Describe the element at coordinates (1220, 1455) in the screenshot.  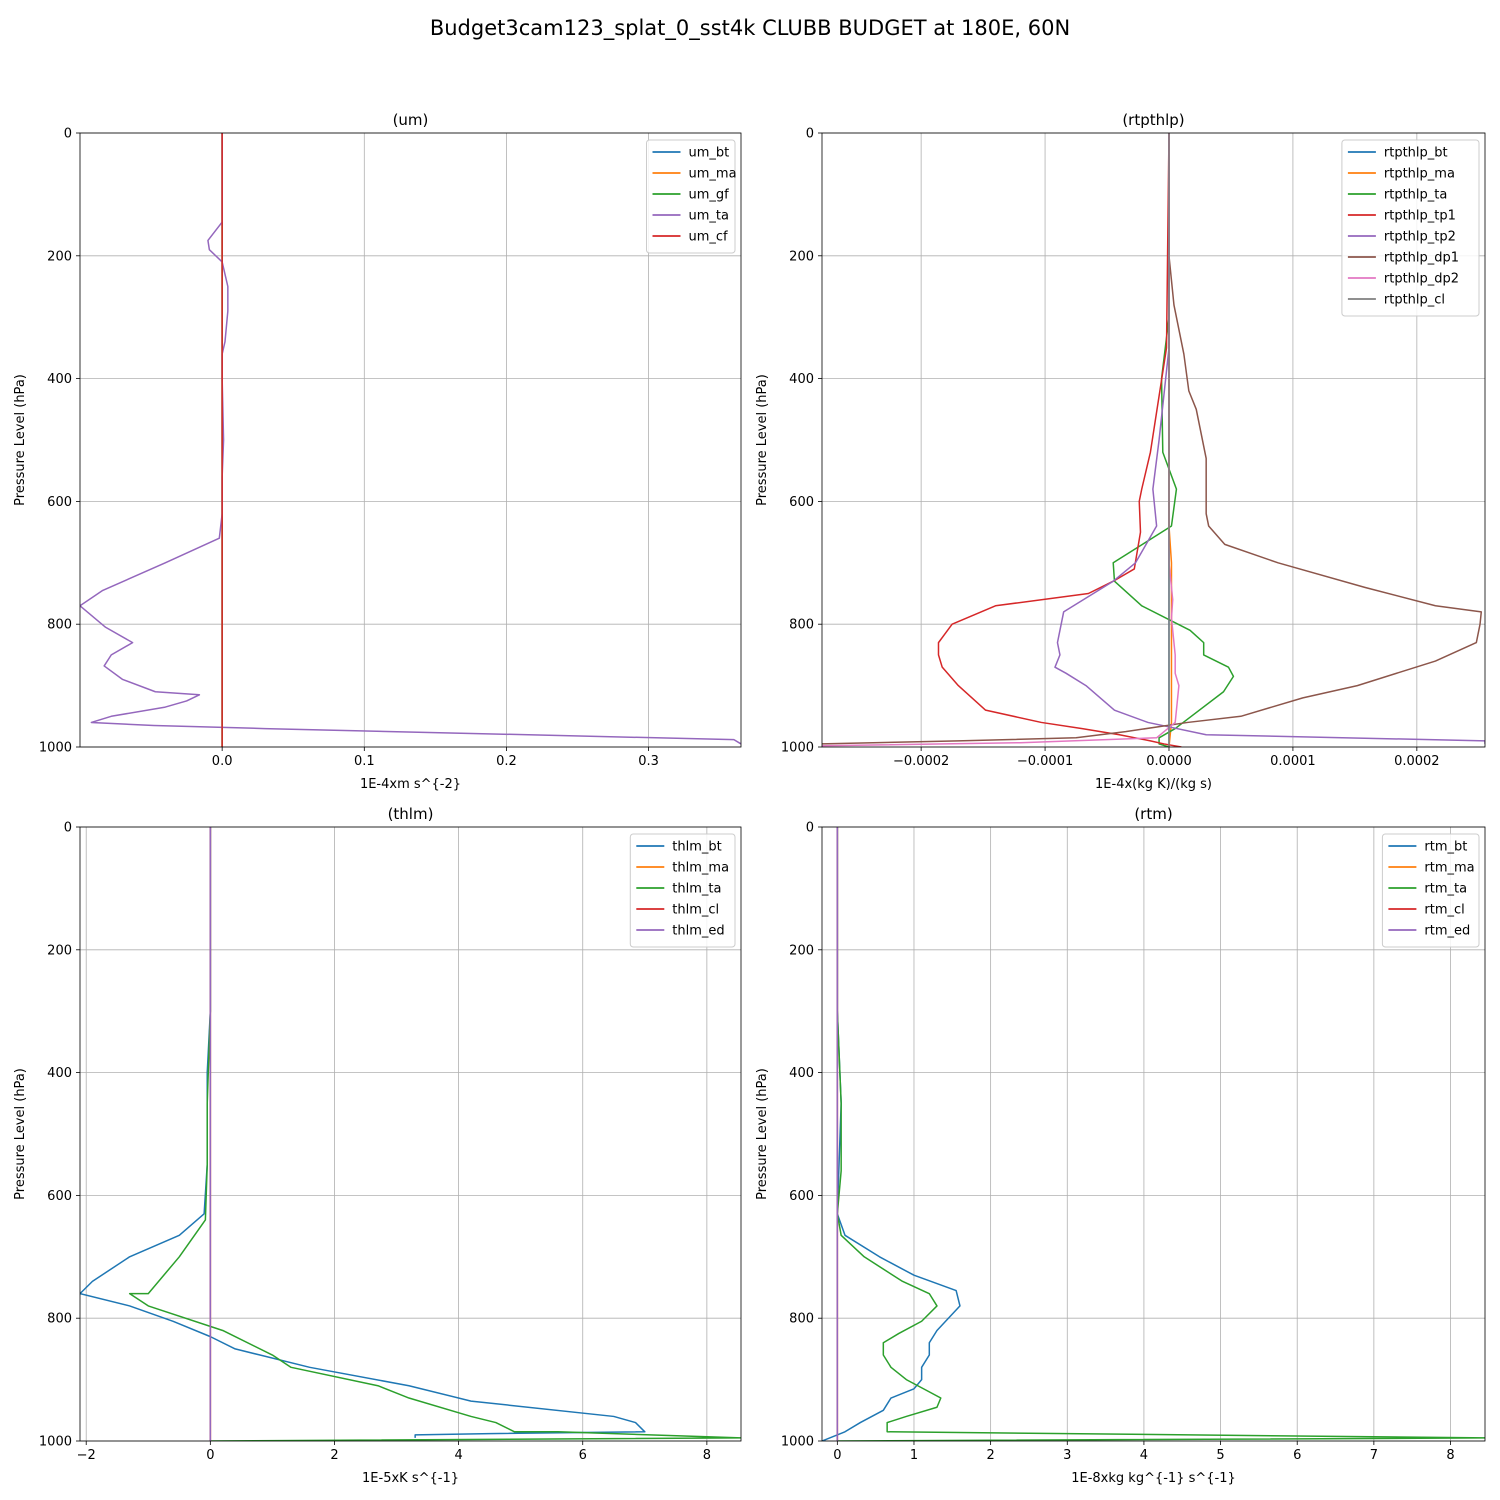
I see `x-tick-label: 5` at that location.